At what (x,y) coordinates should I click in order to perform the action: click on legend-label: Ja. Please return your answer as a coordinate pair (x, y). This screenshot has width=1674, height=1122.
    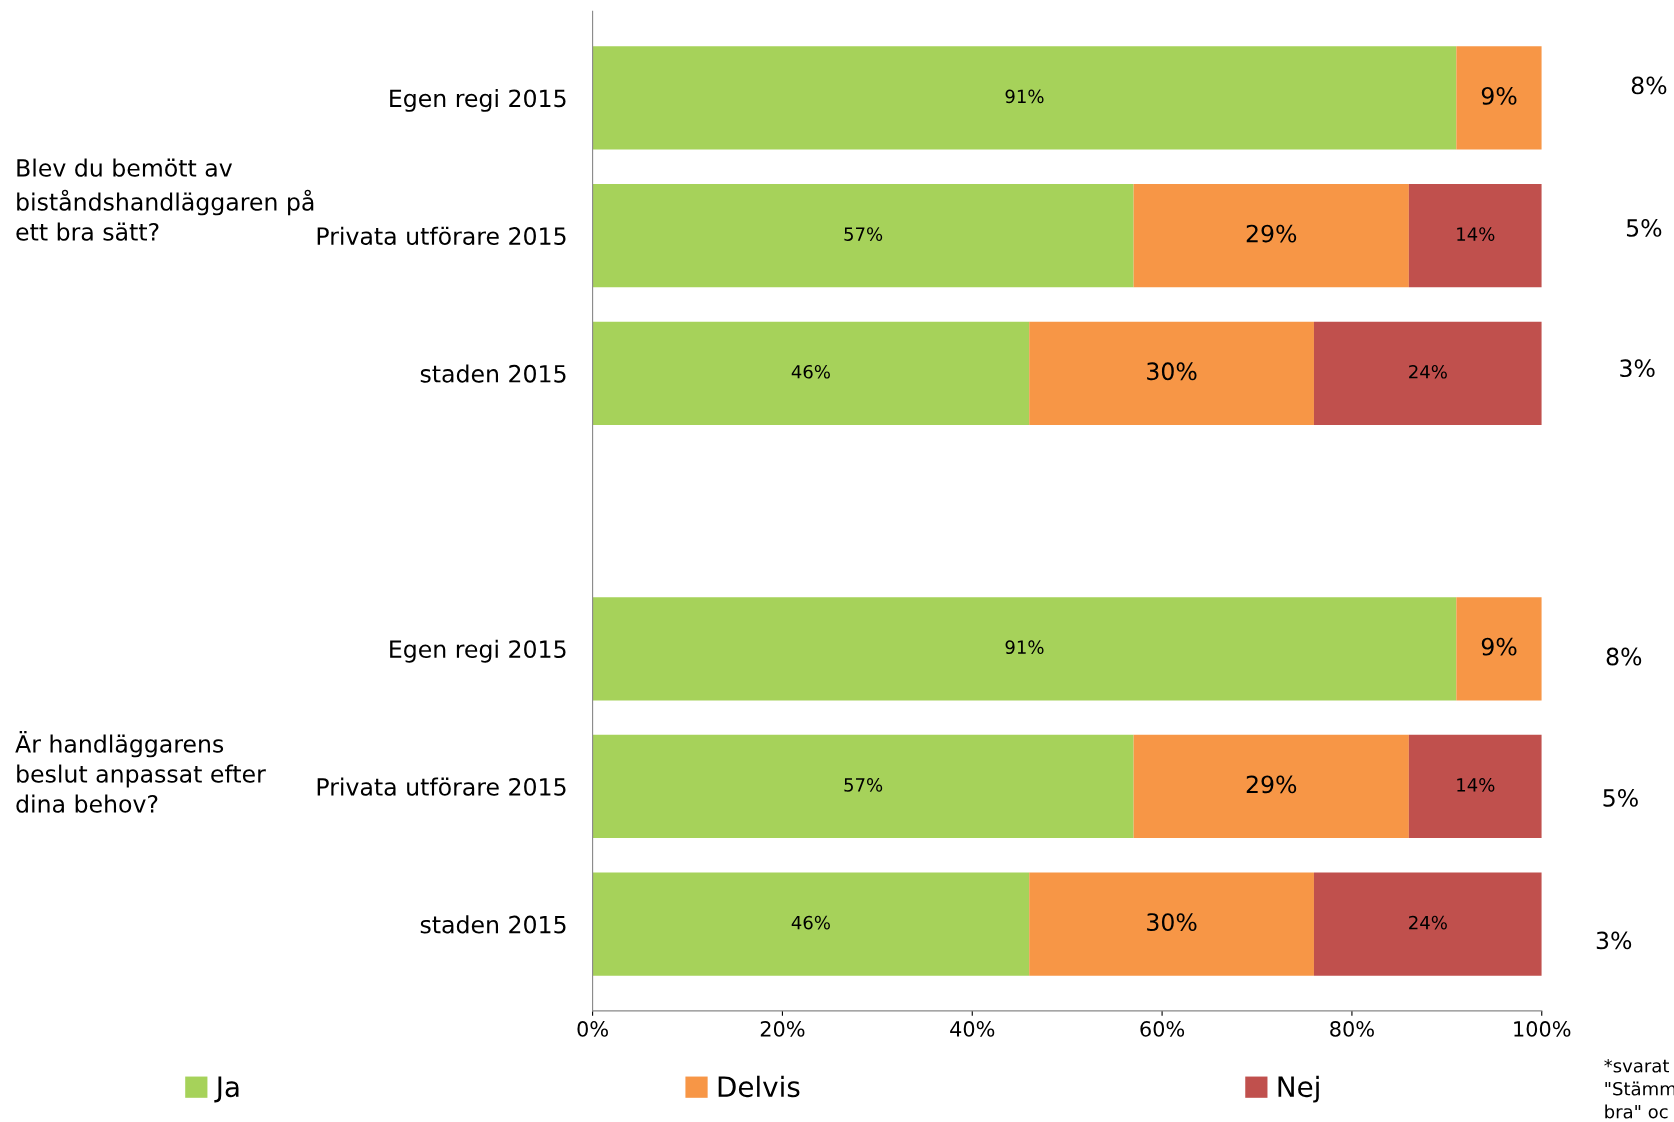
    Looking at the image, I should click on (226, 1089).